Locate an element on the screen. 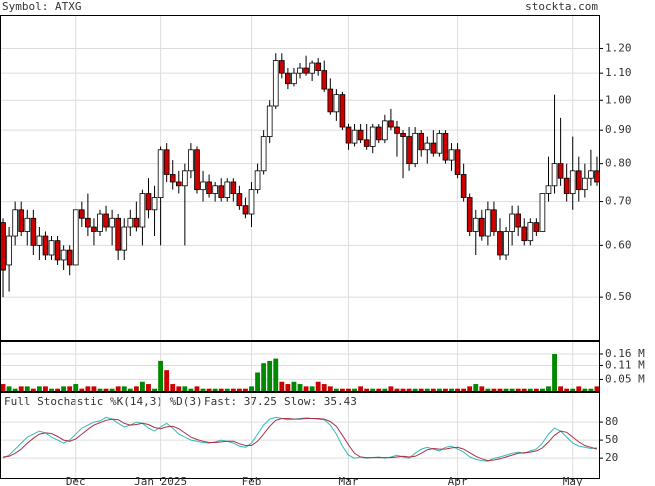  y-tick-label: 80 is located at coordinates (611, 421).